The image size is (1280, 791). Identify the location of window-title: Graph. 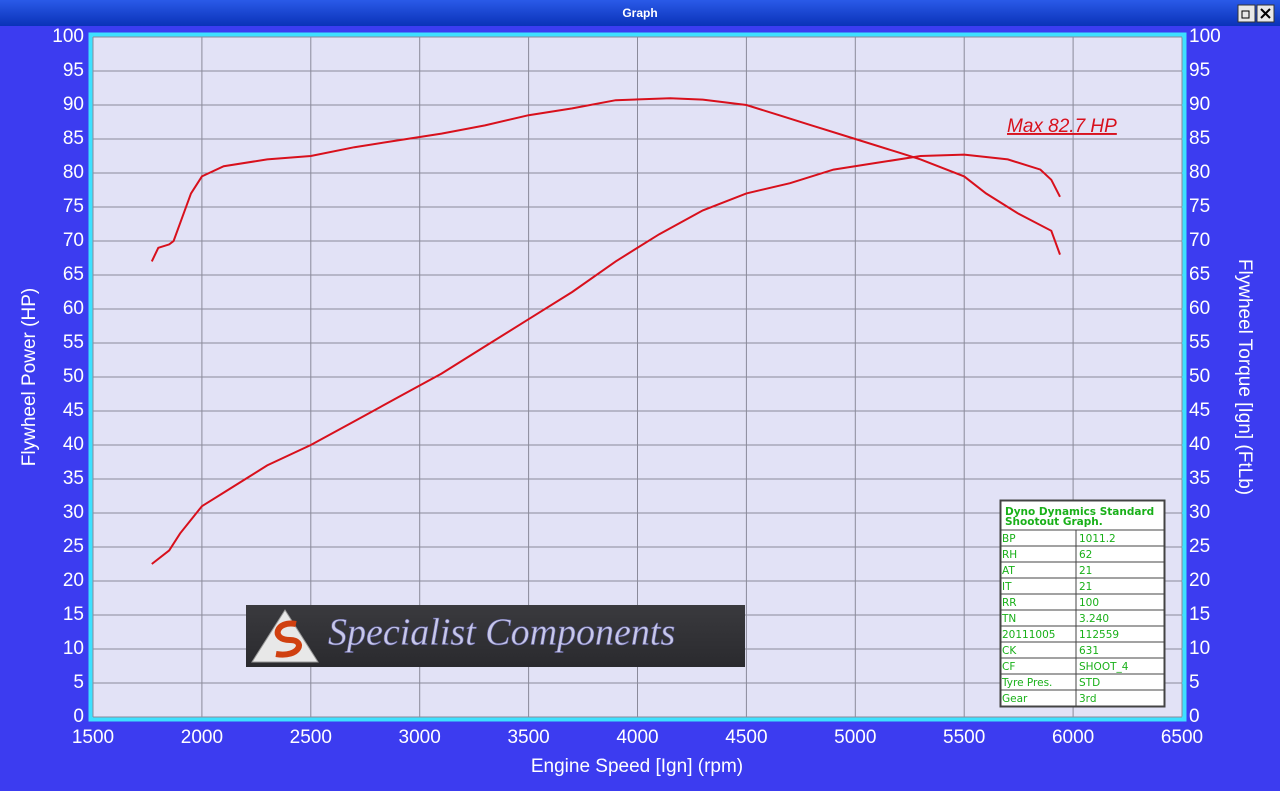
(639, 13).